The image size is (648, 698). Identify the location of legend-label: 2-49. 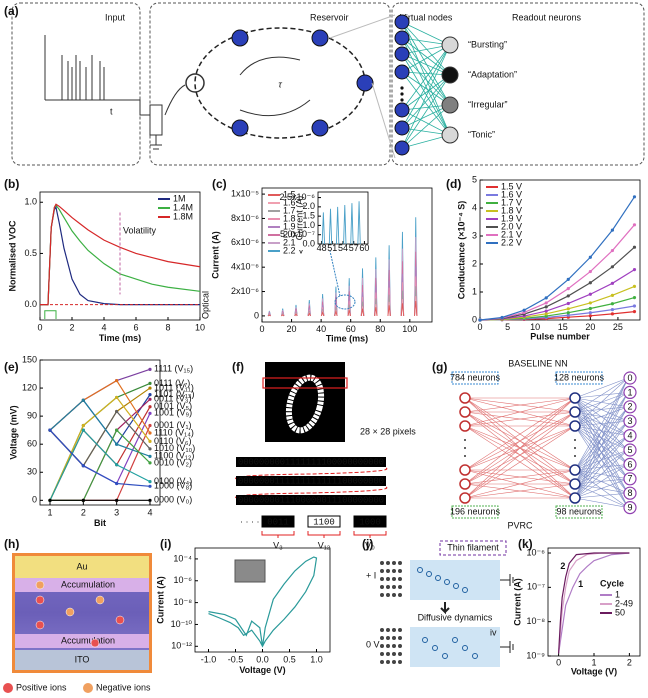
(624, 603).